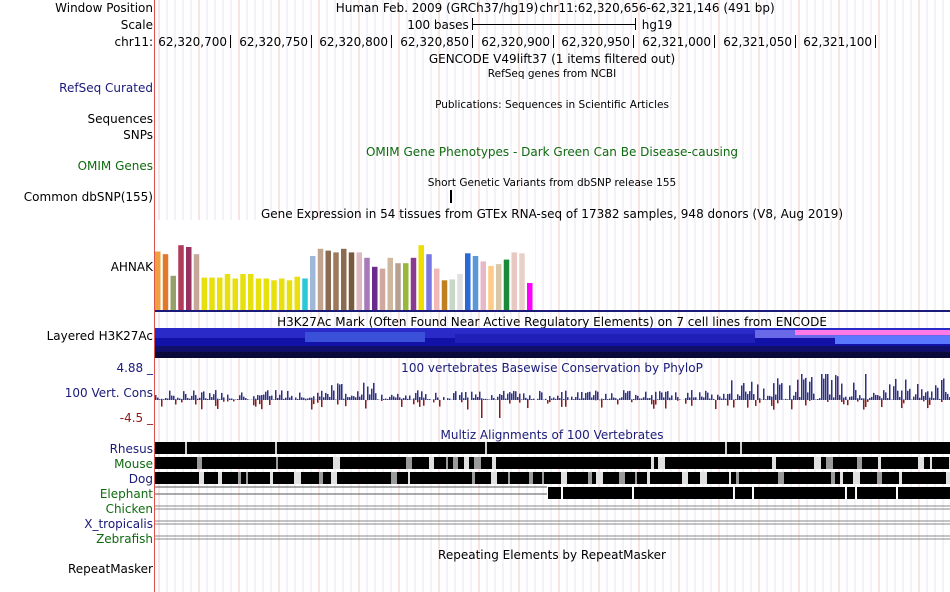 Image resolution: width=950 pixels, height=592 pixels. What do you see at coordinates (437, 8) in the screenshot?
I see `assembly-title: Human Feb. 2009 (GRCh37/hg19)` at bounding box center [437, 8].